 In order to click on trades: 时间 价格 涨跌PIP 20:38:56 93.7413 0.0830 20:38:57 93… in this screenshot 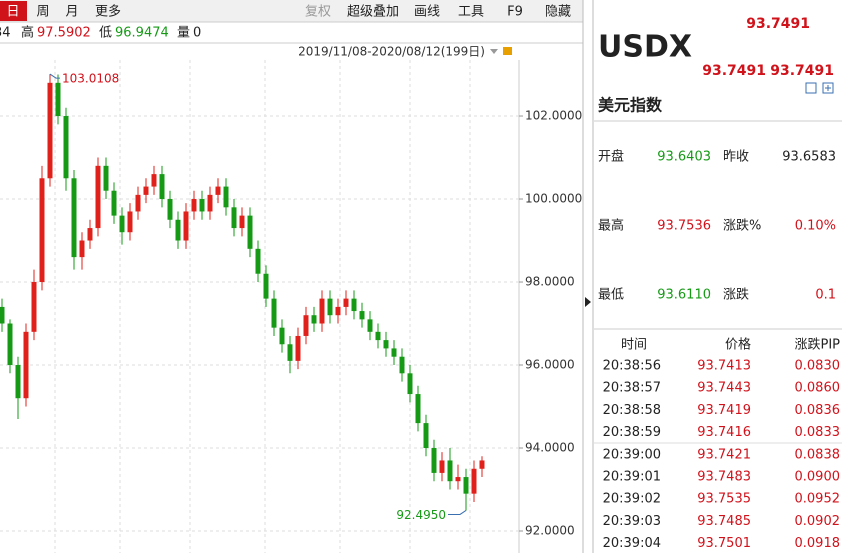, I will do `click(722, 444)`.